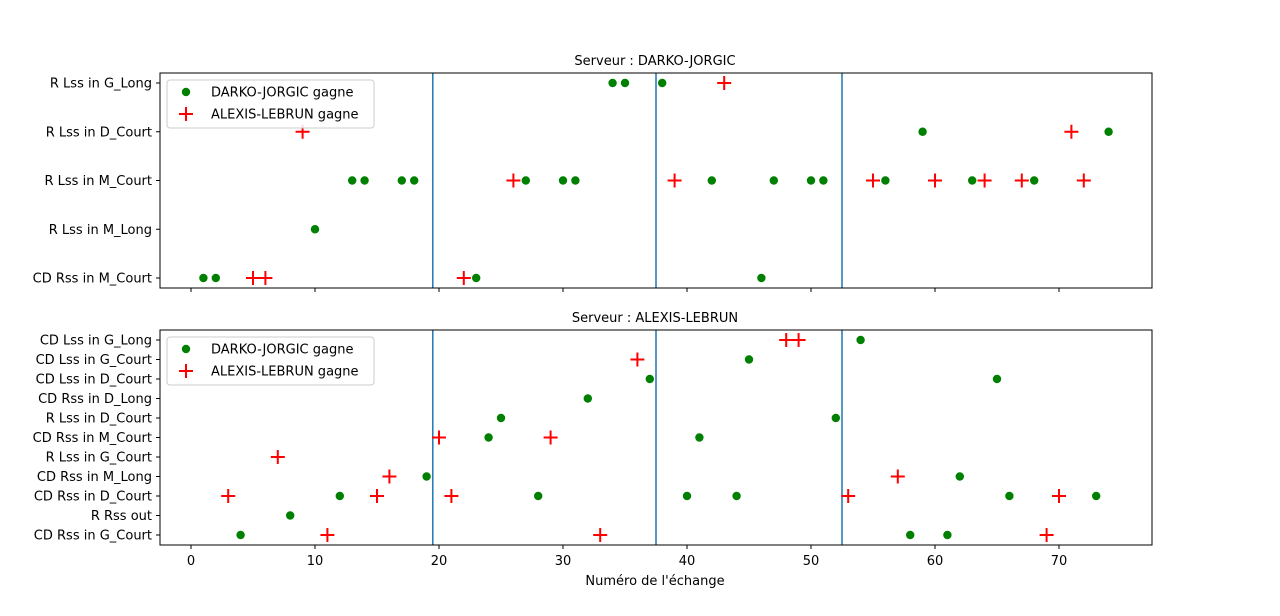 The image size is (1280, 616). I want to click on x-axis-label: Numéro de l'échange, so click(654, 581).